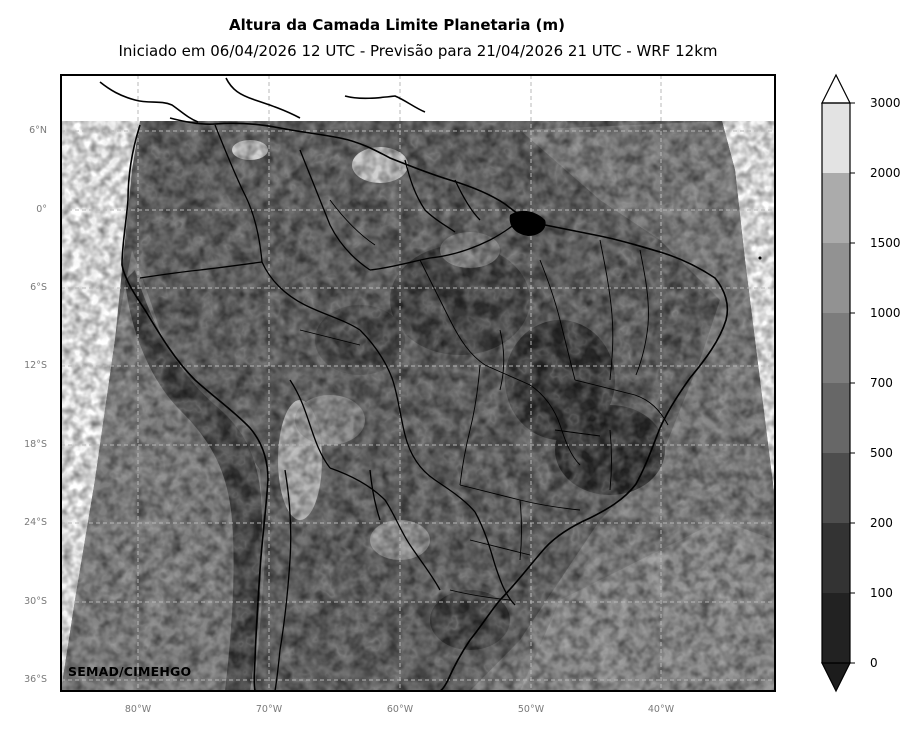 The width and height of the screenshot is (924, 735). What do you see at coordinates (35, 365) in the screenshot?
I see `lat-label-12s: 12°S` at bounding box center [35, 365].